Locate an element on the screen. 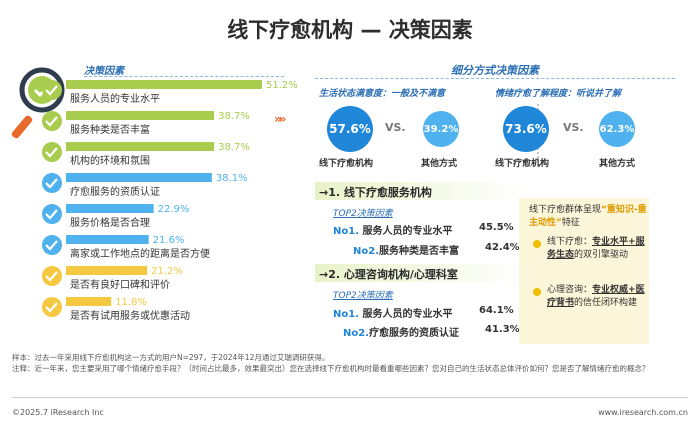 This screenshot has height=435, width=700. insight-item-offline: 线下疗愈：专业水平+服务生态的双引擎驱动 is located at coordinates (596, 248).